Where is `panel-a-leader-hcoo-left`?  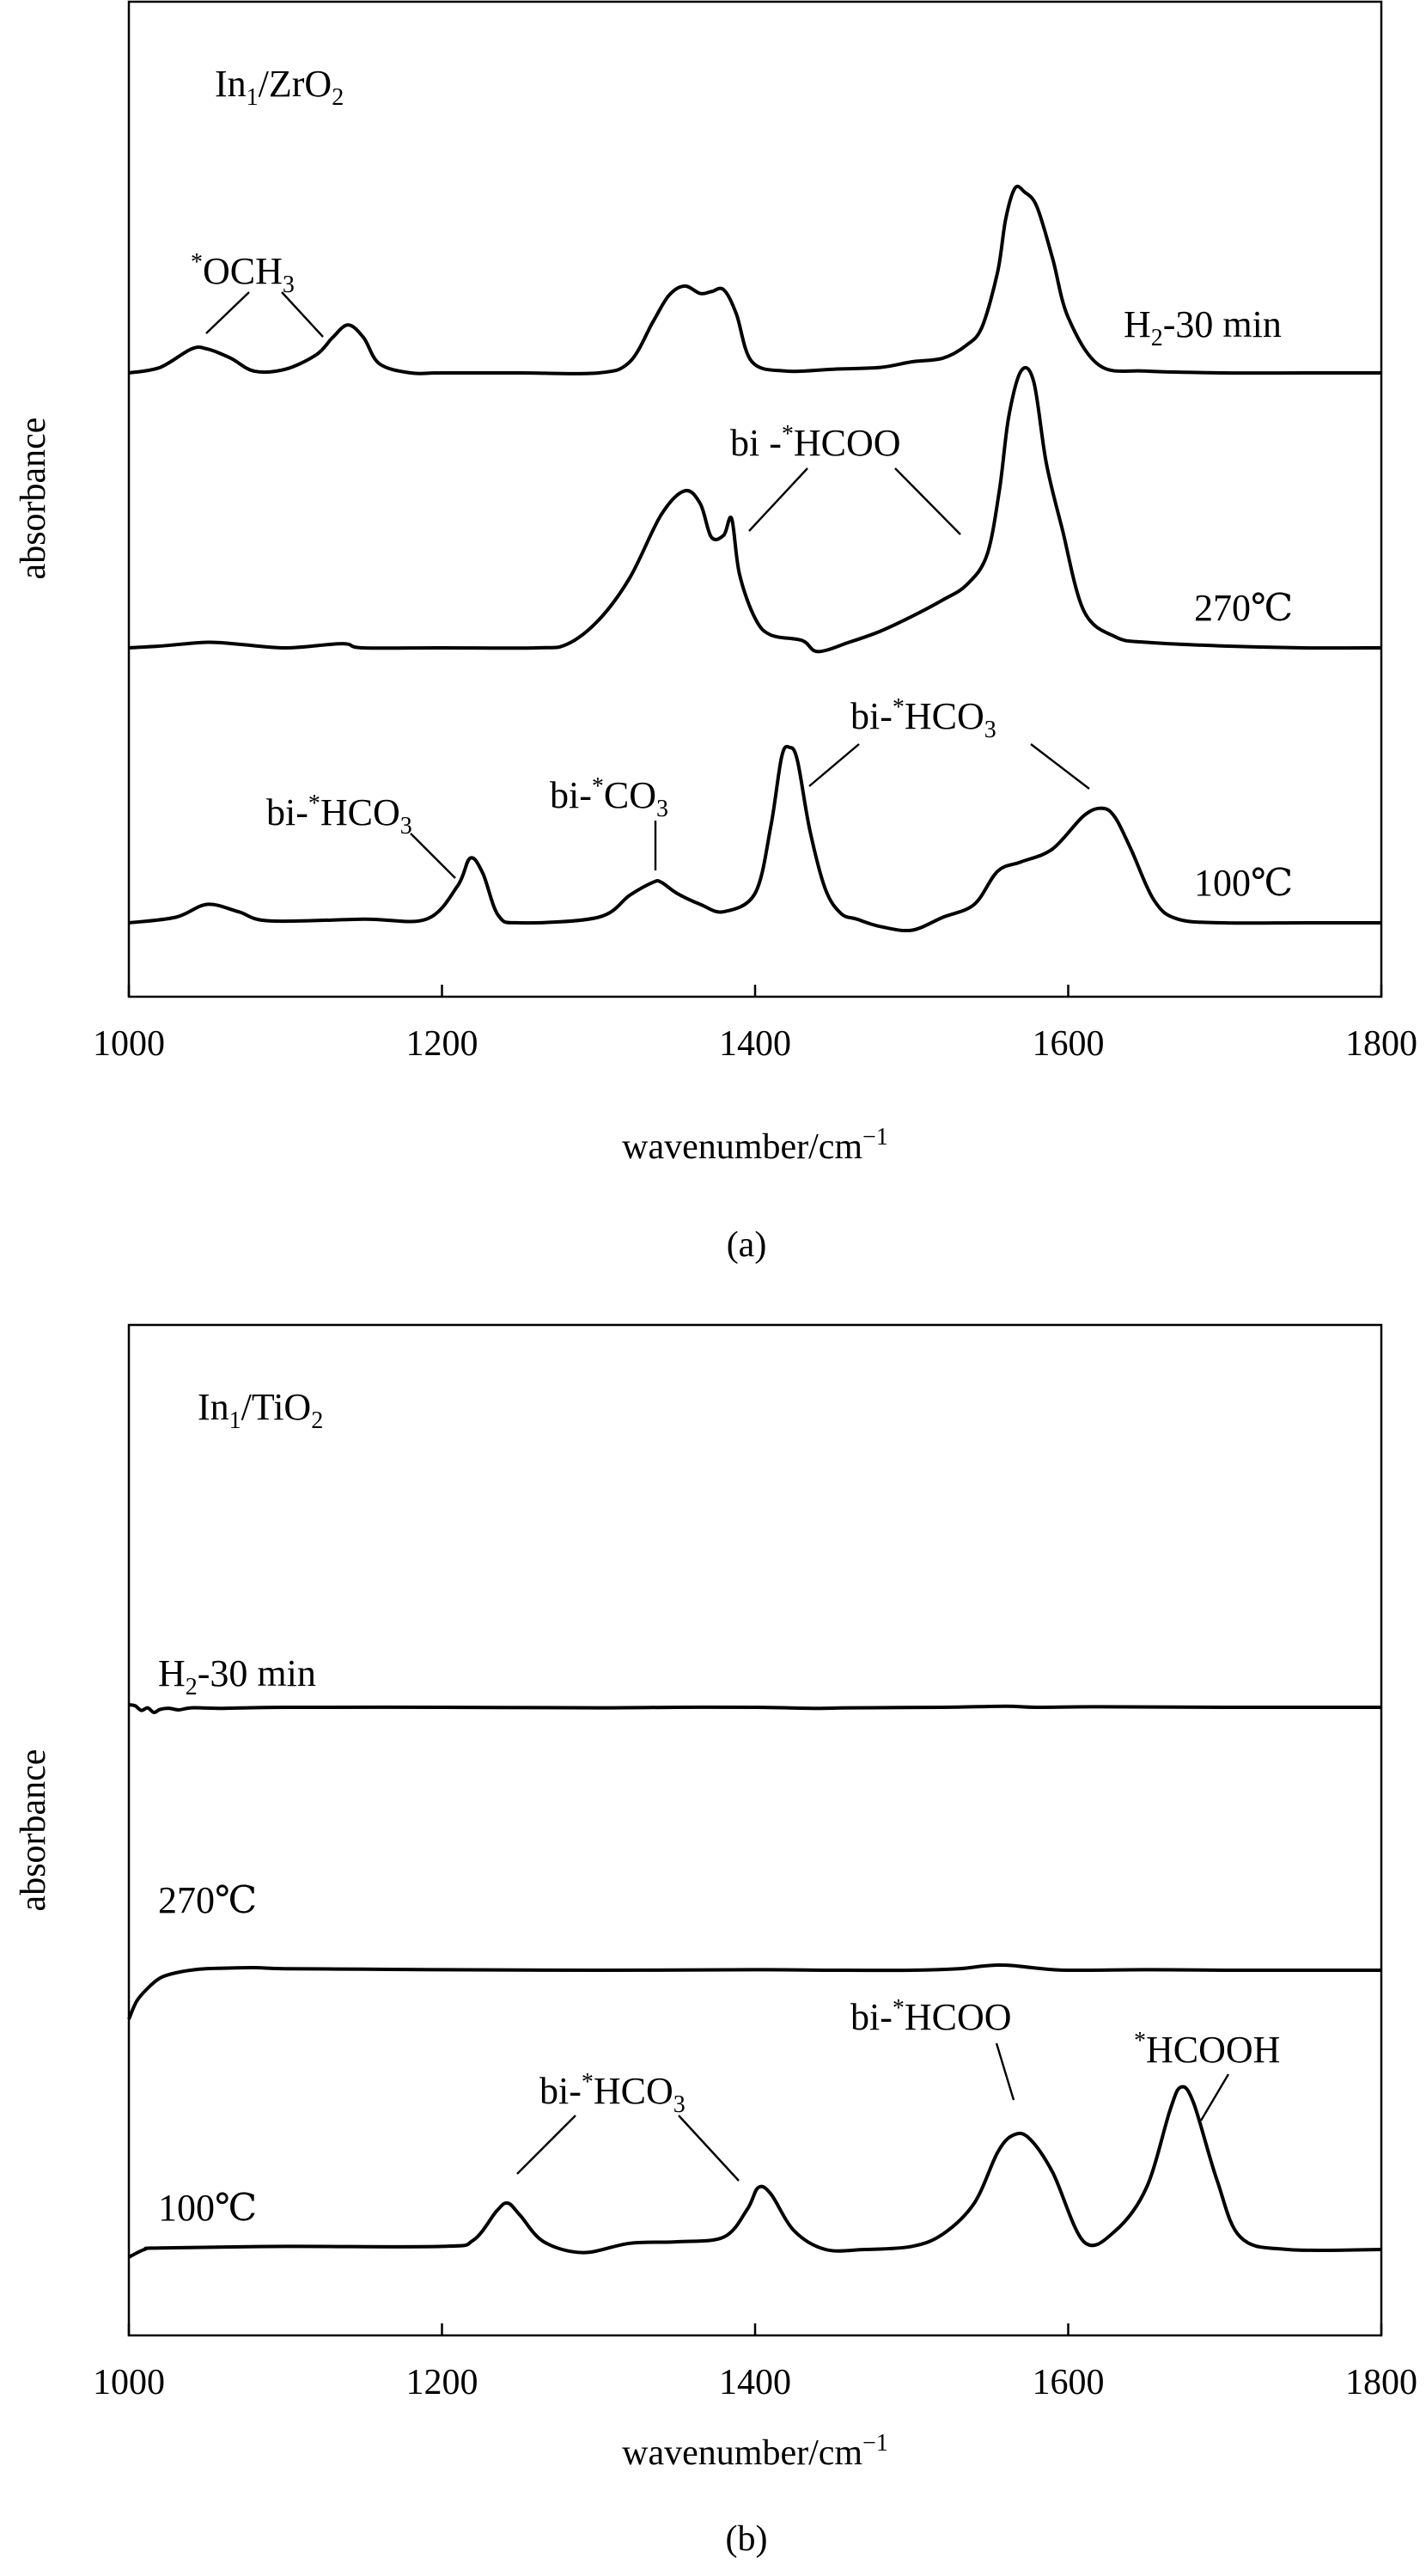
panel-a-leader-hcoo-left is located at coordinates (778, 499).